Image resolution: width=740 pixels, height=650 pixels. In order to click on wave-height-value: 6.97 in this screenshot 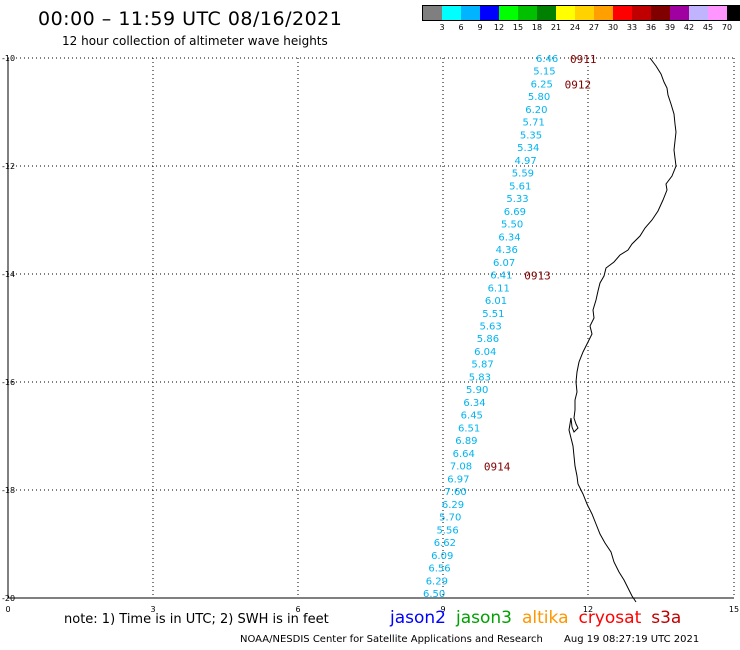, I will do `click(458, 479)`.